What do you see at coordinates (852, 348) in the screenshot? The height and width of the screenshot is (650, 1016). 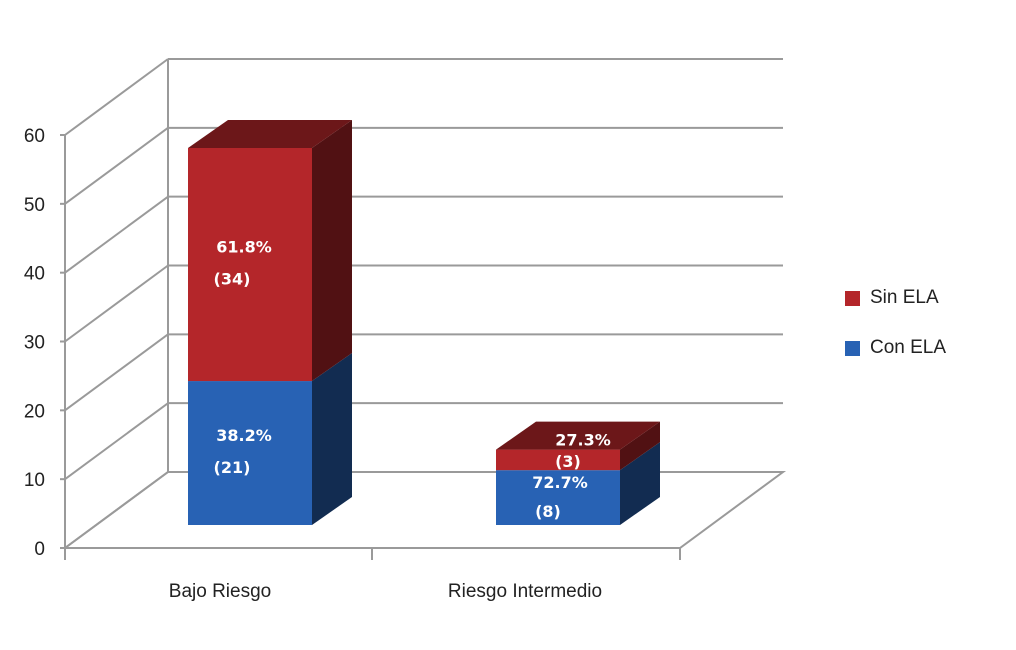 I see `legend-swatch-con-ela` at bounding box center [852, 348].